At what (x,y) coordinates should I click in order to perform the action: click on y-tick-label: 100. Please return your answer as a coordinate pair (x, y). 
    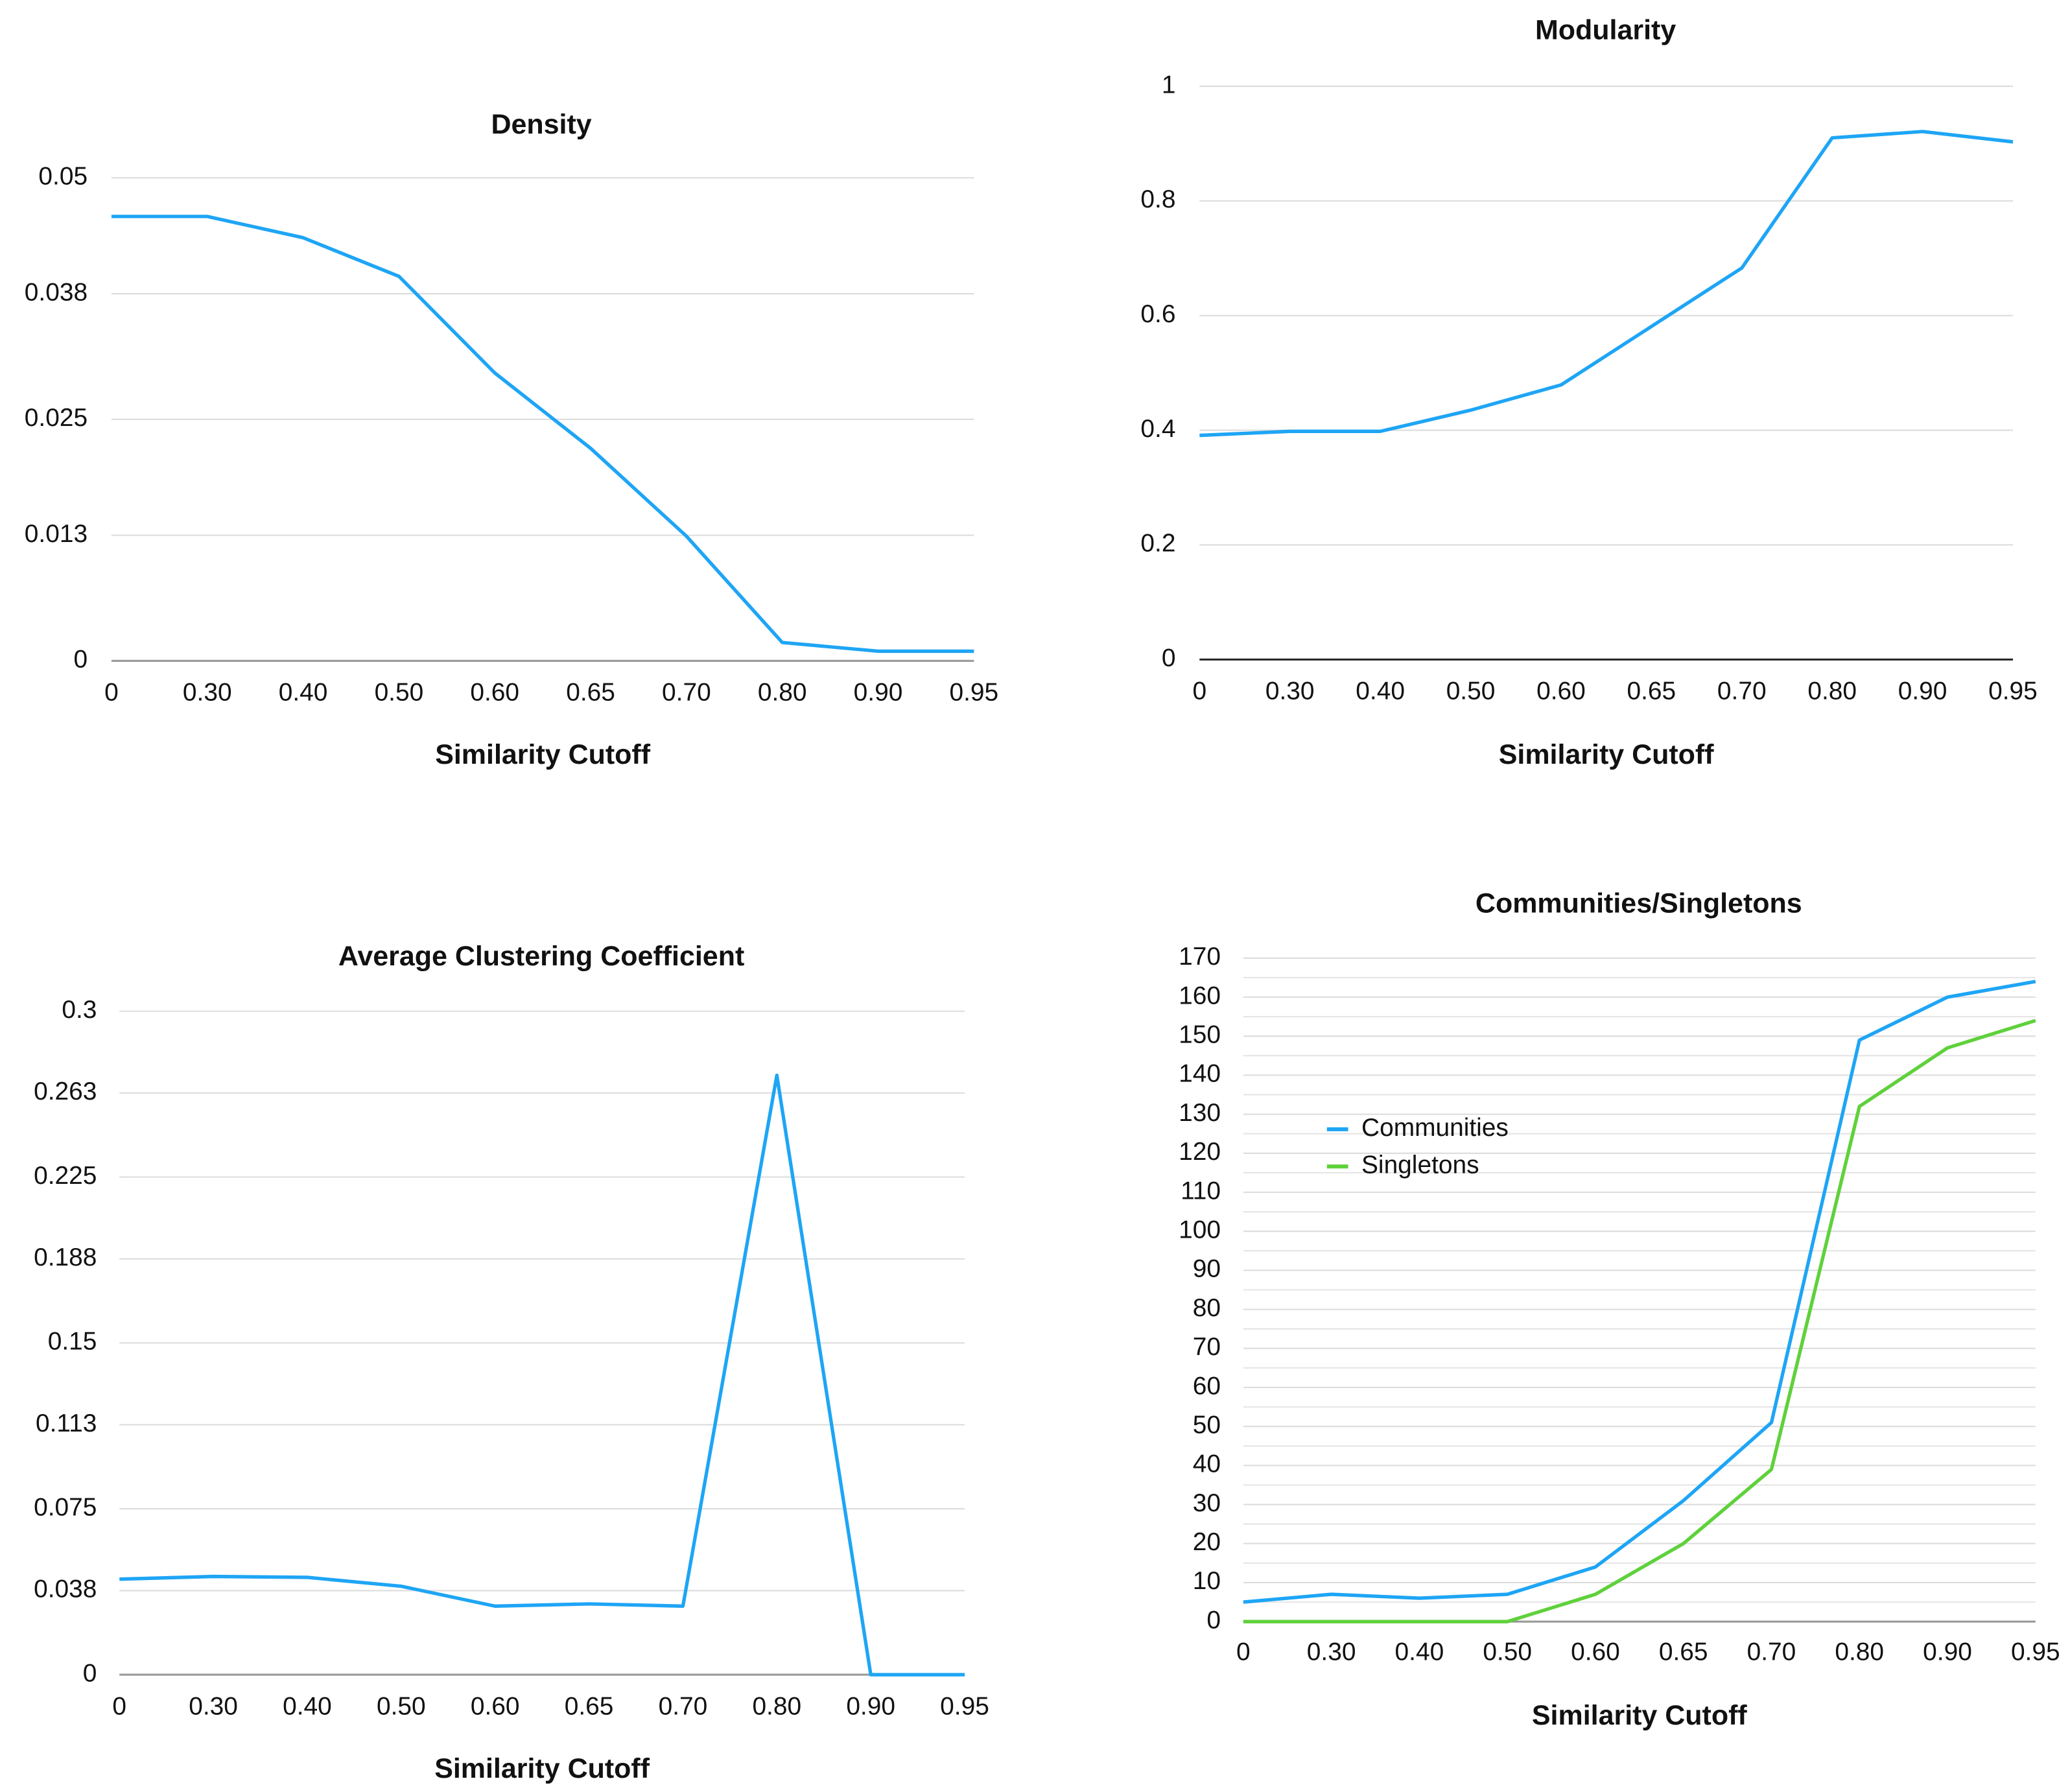
    Looking at the image, I should click on (1200, 1230).